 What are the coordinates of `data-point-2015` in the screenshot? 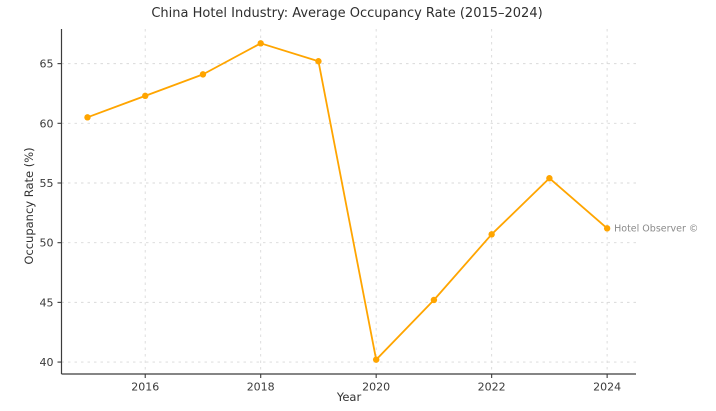 It's located at (87, 117).